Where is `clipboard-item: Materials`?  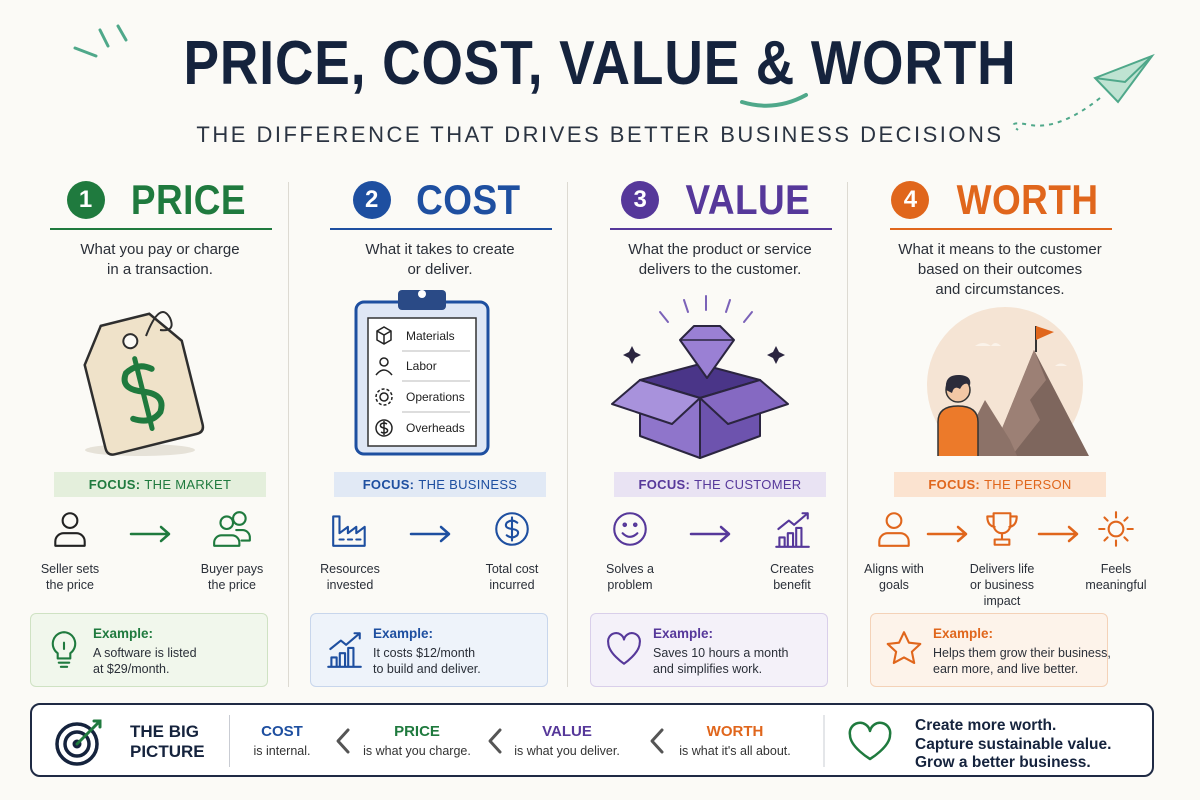 clipboard-item: Materials is located at coordinates (430, 336).